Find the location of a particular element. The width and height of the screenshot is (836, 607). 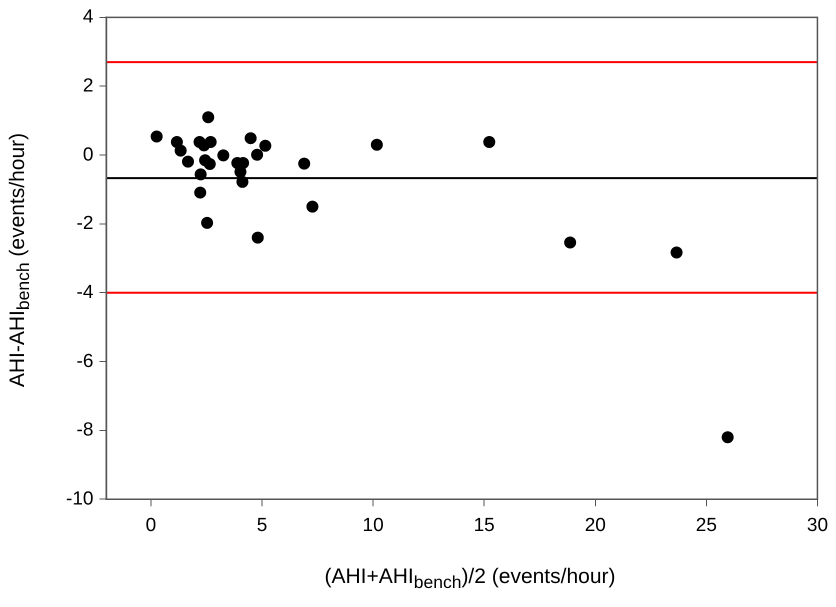

y-tick-label: -10 is located at coordinates (80, 499).